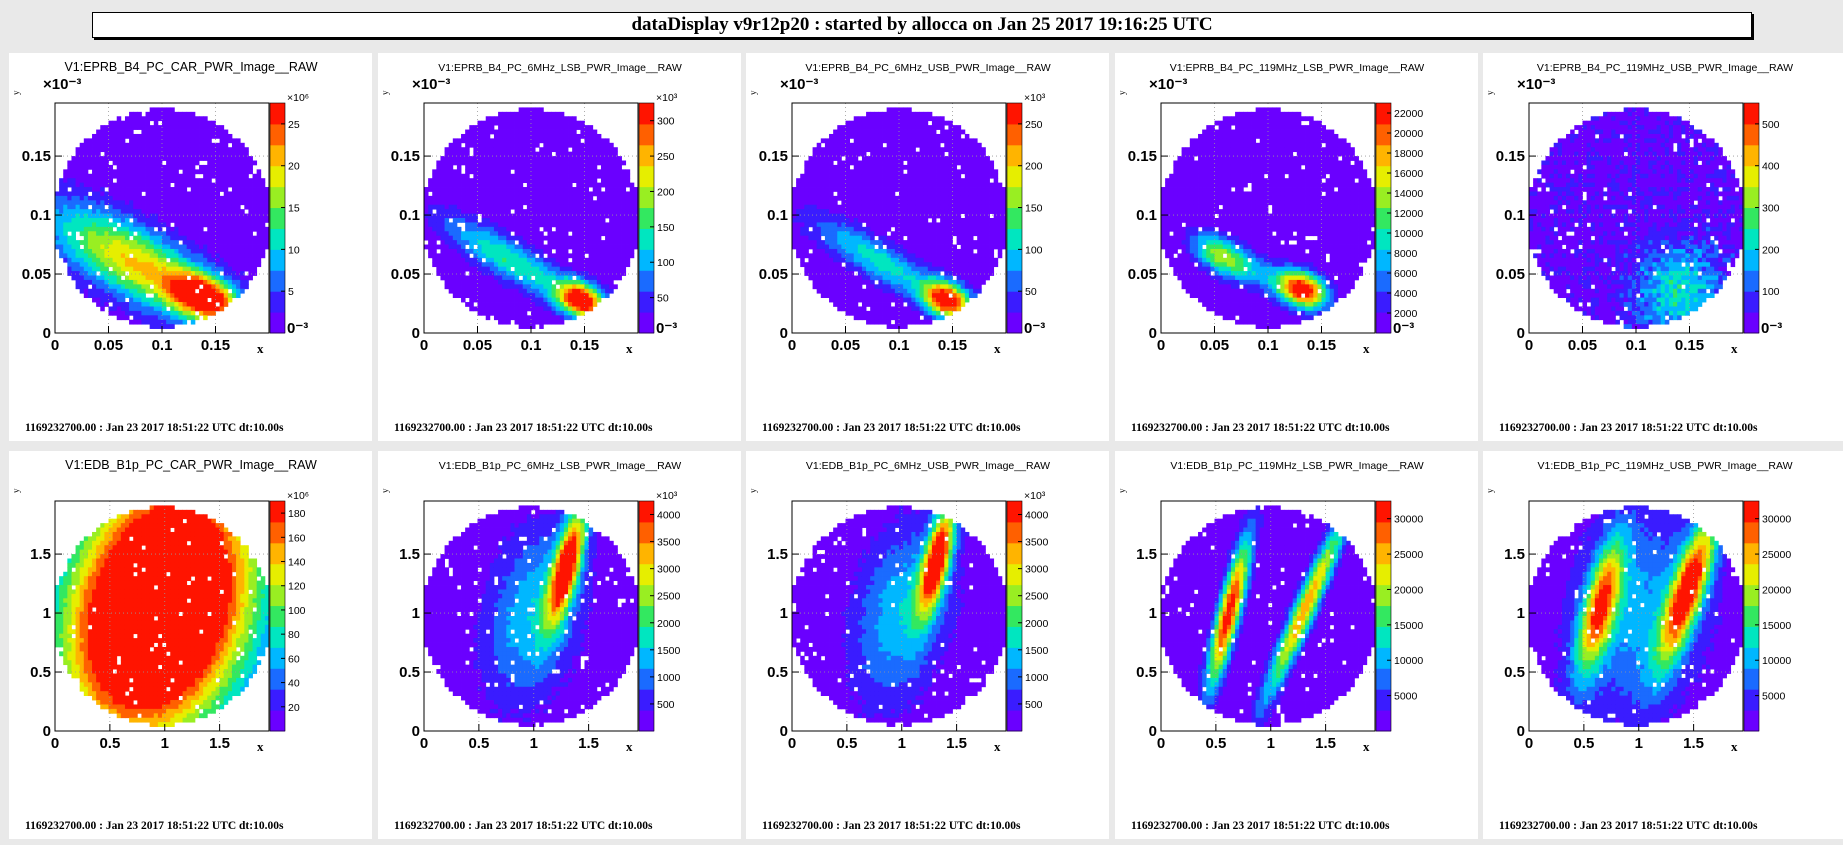 This screenshot has width=1843, height=845. I want to click on colorbar-tick-label: 180, so click(297, 514).